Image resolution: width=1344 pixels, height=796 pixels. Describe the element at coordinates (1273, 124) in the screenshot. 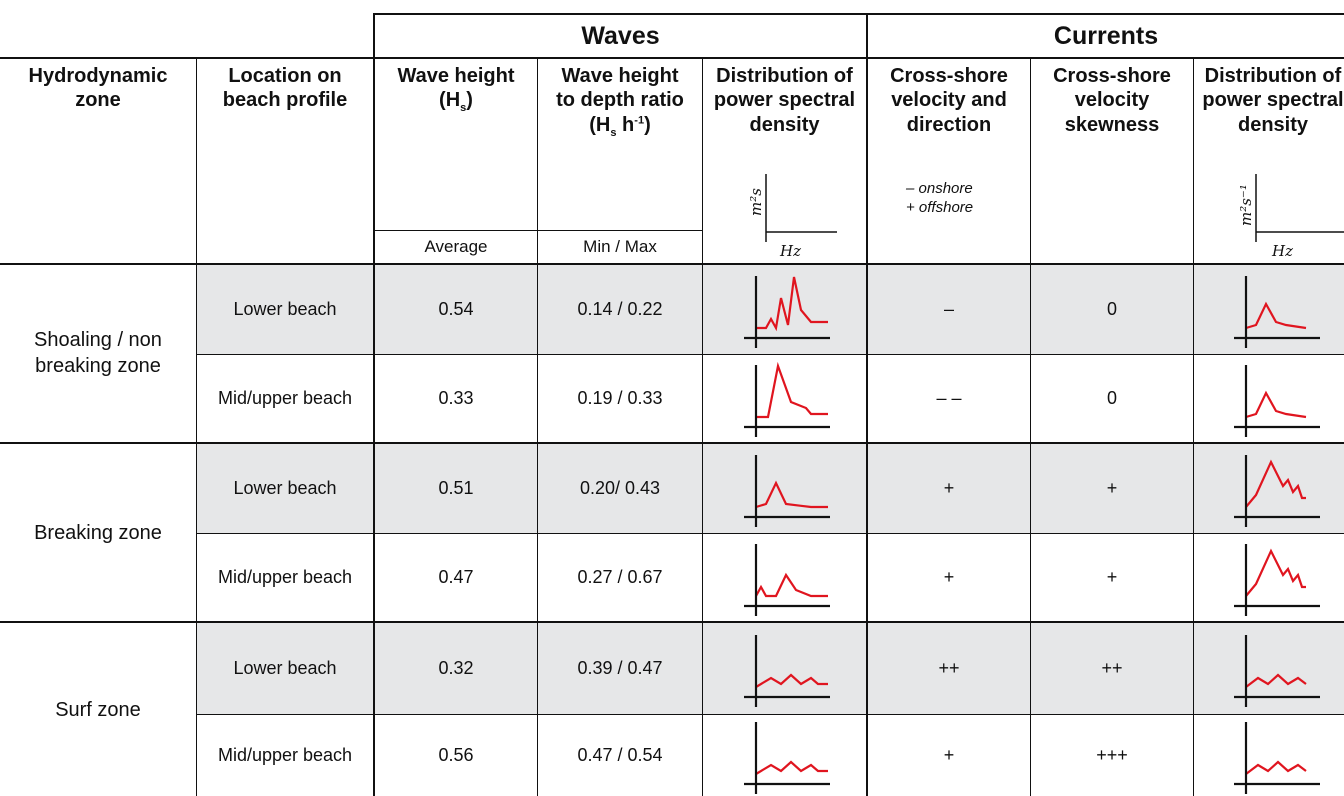

I see `col-header-current-psd-line-3: density` at that location.